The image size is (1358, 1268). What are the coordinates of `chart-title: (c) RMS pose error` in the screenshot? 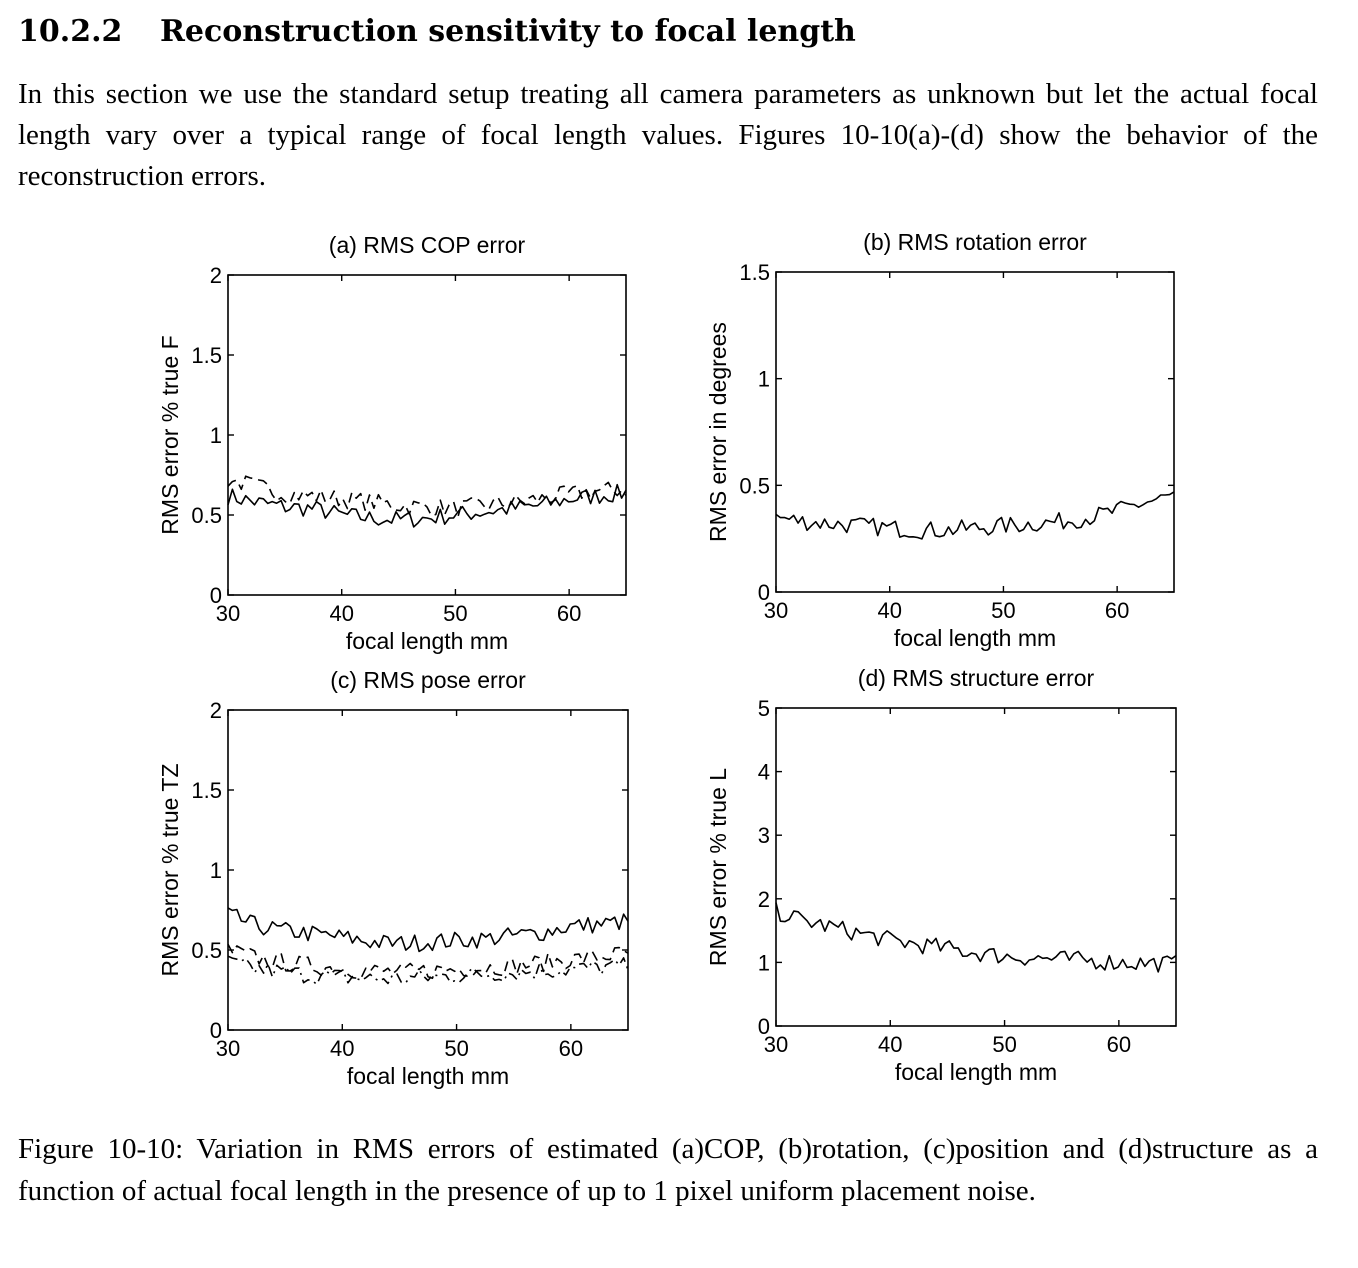 It's located at (428, 680).